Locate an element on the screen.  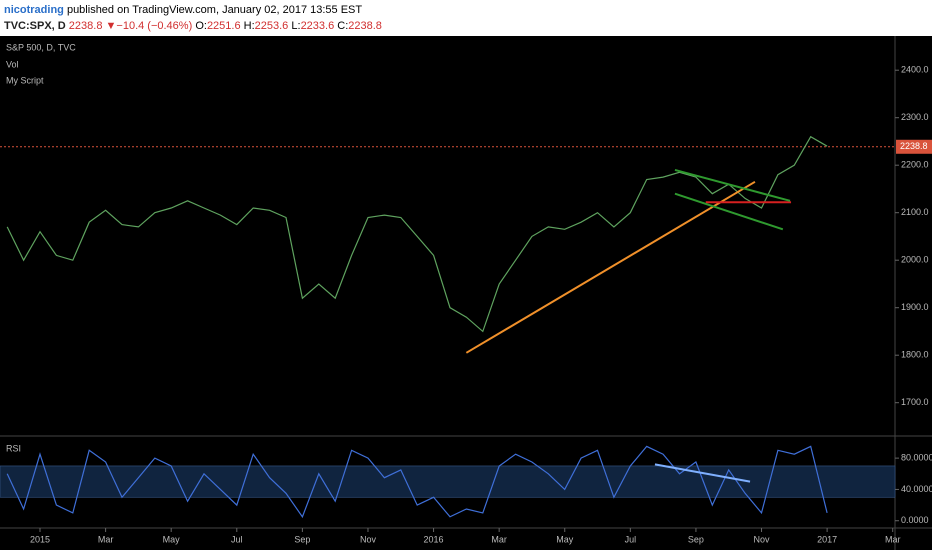
author: nicotrading is located at coordinates (34, 10).